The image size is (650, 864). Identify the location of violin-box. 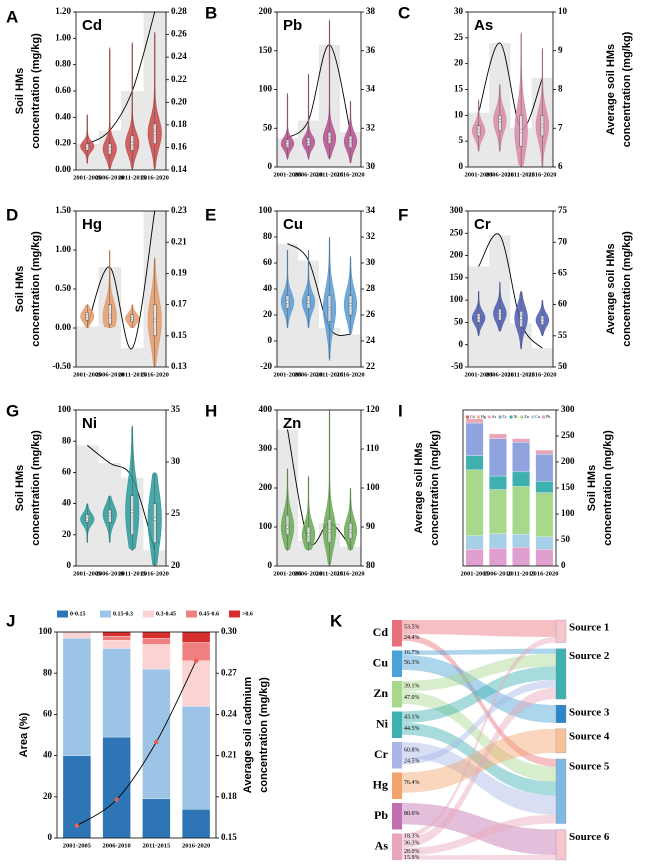
(110, 314).